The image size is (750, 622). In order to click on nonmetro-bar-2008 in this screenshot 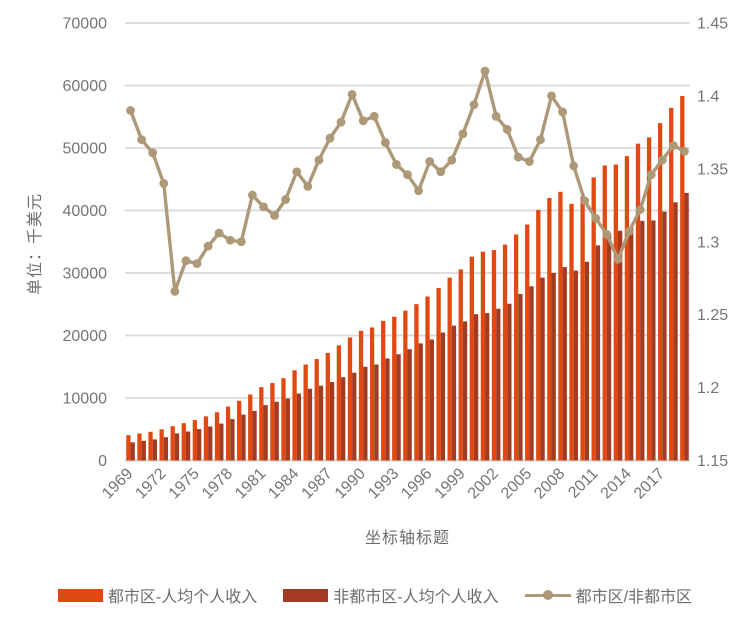, I will do `click(564, 364)`.